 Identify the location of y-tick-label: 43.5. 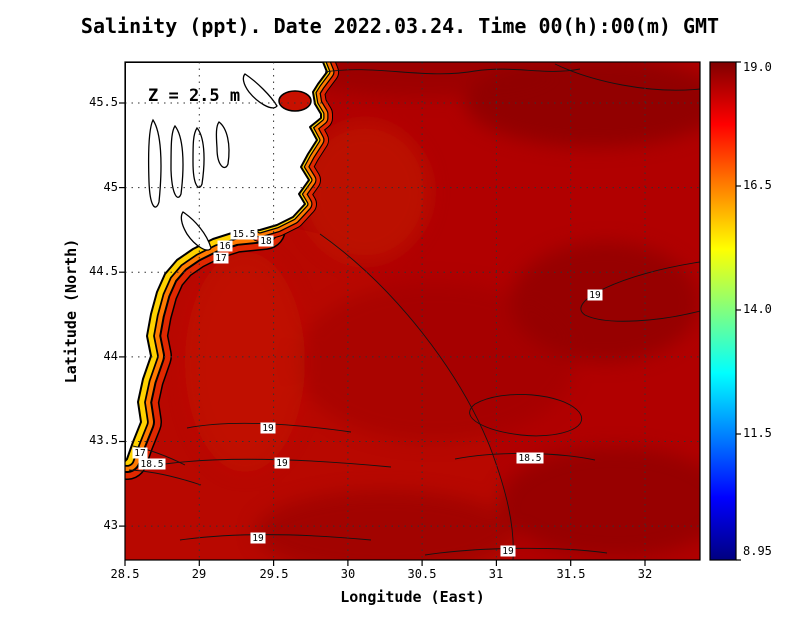
(103, 440).